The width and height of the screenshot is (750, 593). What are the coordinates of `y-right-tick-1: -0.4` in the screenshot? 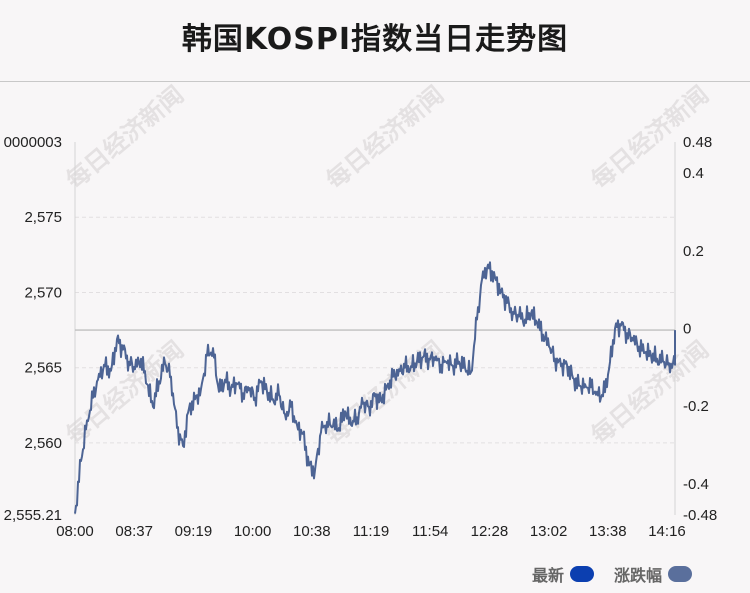 It's located at (696, 484).